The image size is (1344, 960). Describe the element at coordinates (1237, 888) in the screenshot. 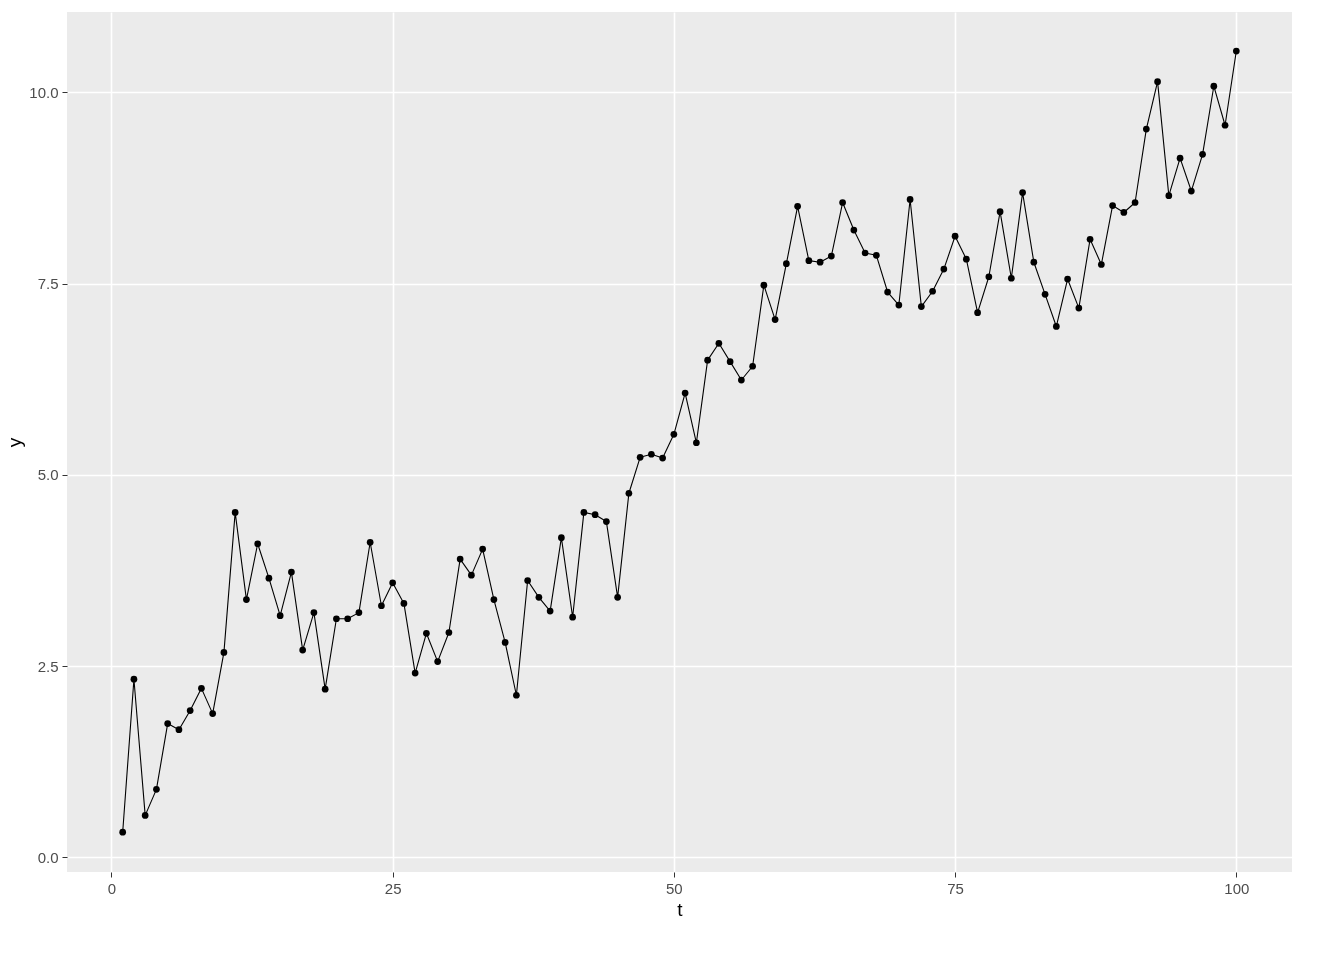

I see `x-tick-label: 100` at that location.